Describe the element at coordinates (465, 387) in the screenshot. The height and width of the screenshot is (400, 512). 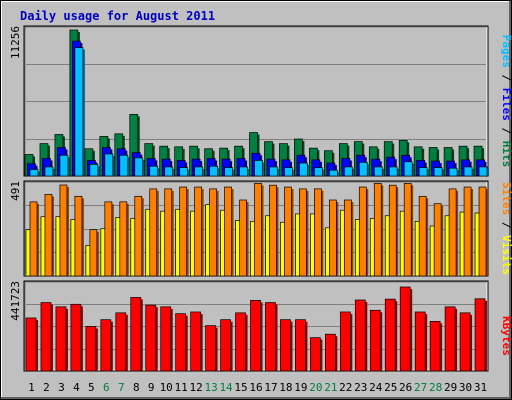
I see `x-tick-label-day-30: 30` at that location.